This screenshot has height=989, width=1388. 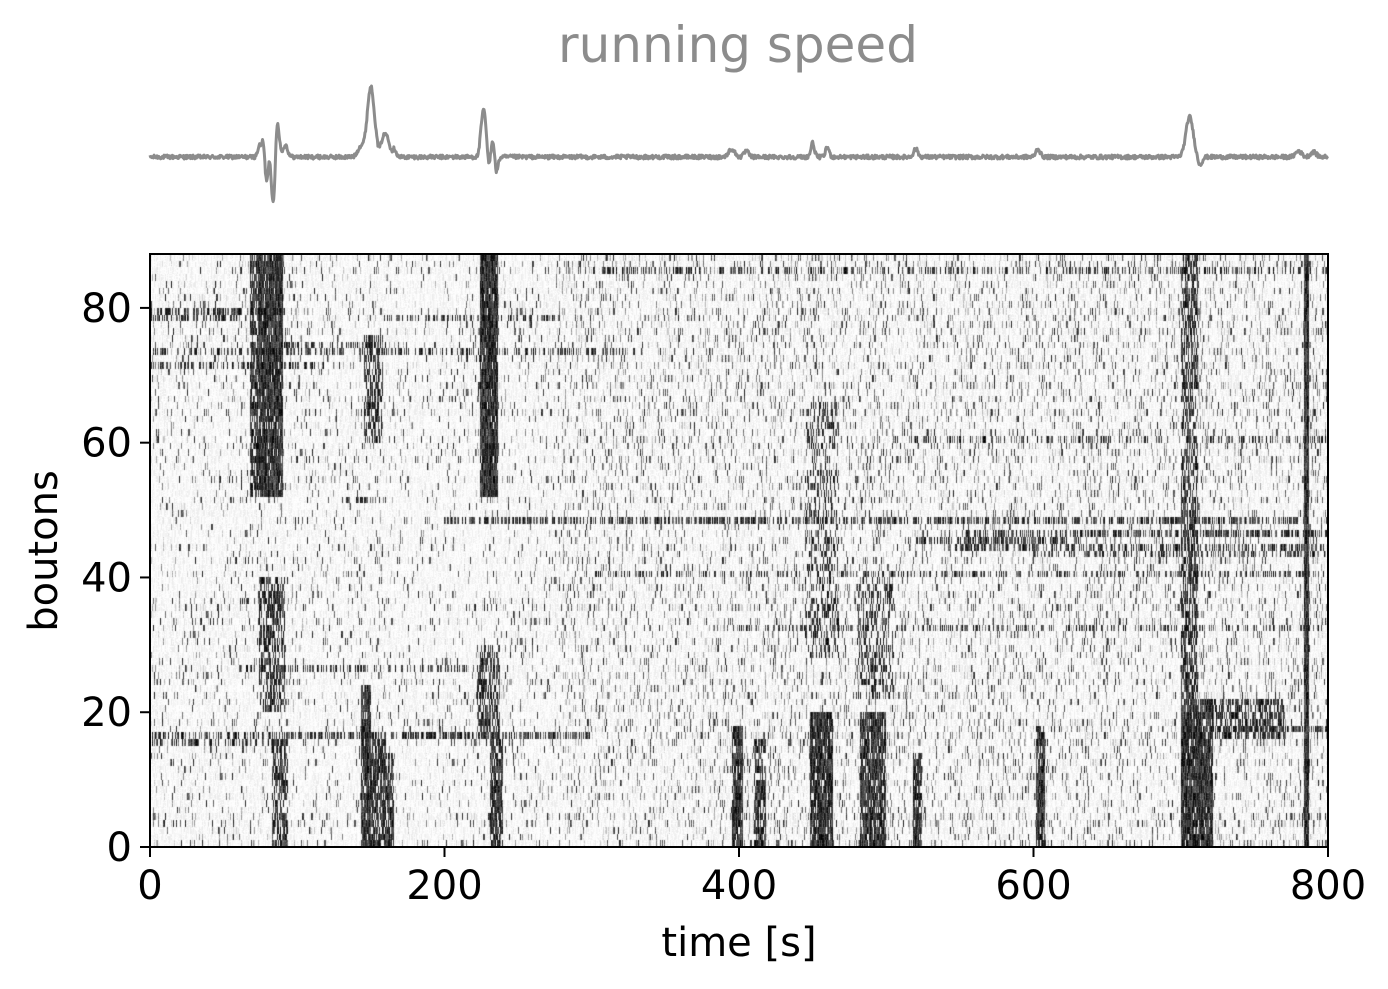 I want to click on running-speed-plot, so click(x=738, y=144).